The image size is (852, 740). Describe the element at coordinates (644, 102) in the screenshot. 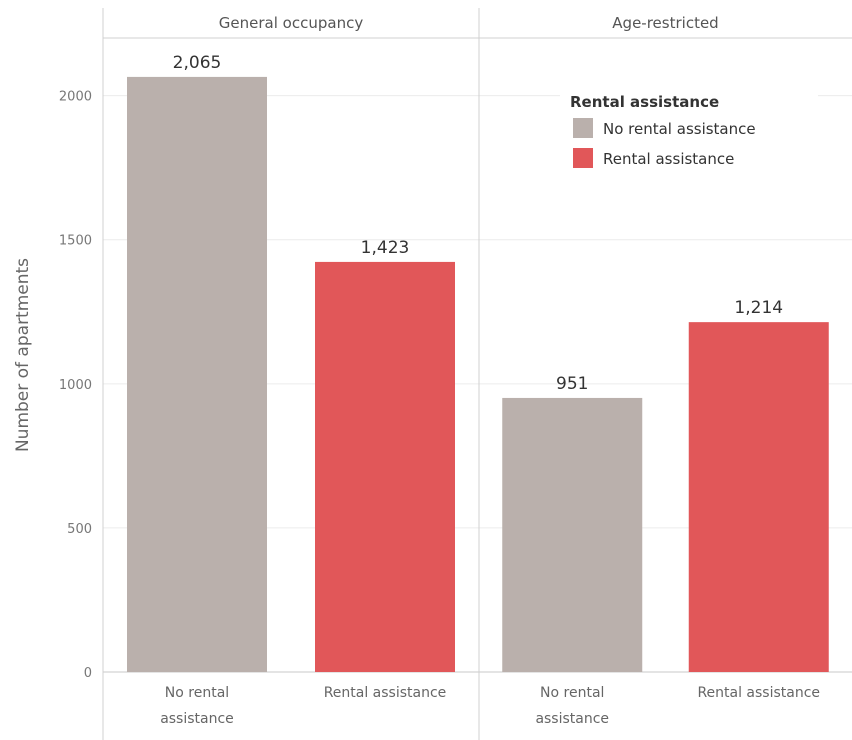

I see `legend-title: Rental assistance` at that location.